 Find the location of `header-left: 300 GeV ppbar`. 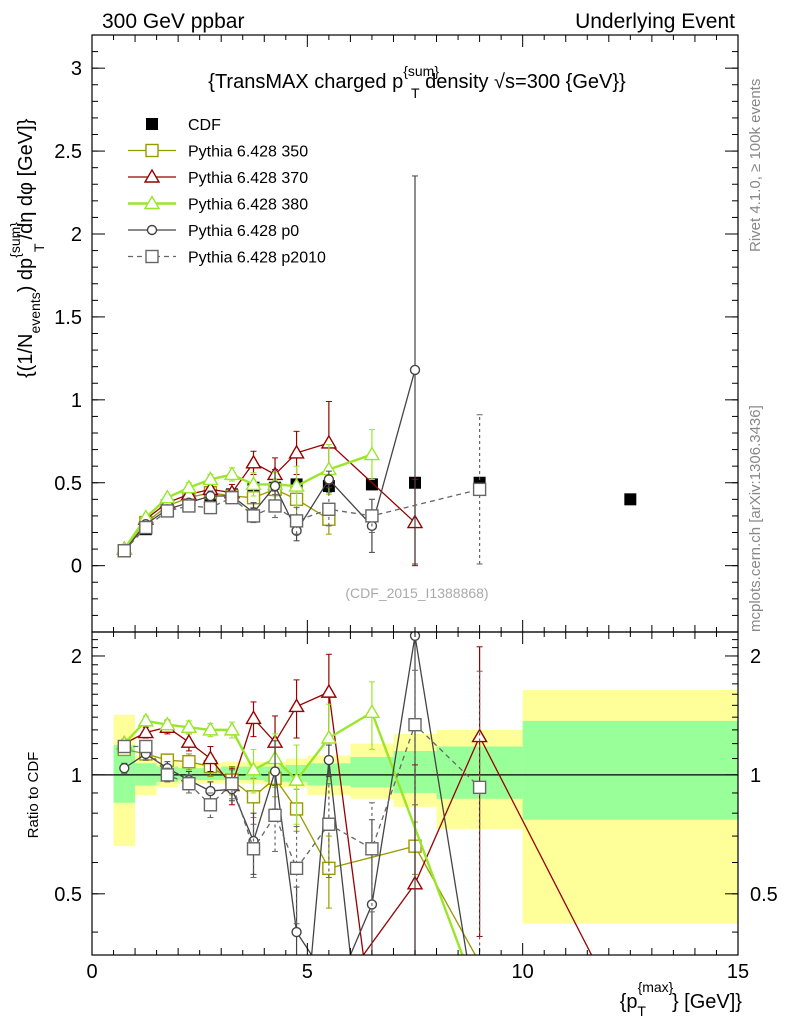

header-left: 300 GeV ppbar is located at coordinates (173, 21).